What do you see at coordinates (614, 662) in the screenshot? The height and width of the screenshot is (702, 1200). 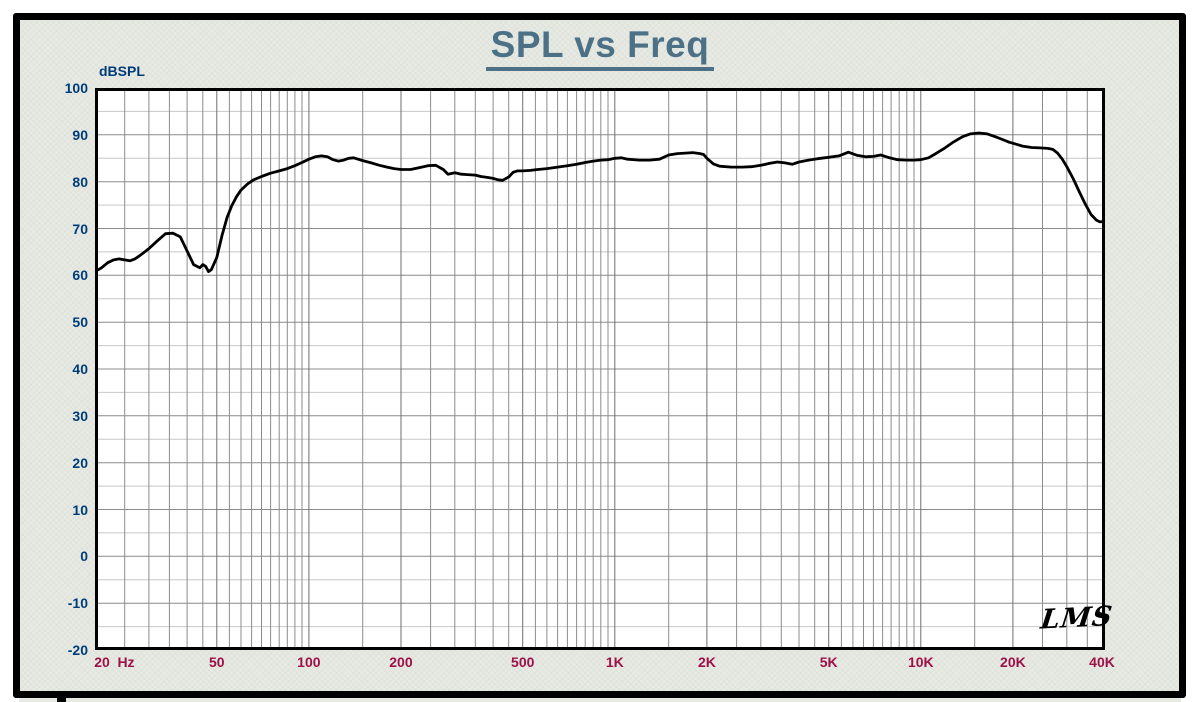 I see `x-tick-label: 1K` at bounding box center [614, 662].